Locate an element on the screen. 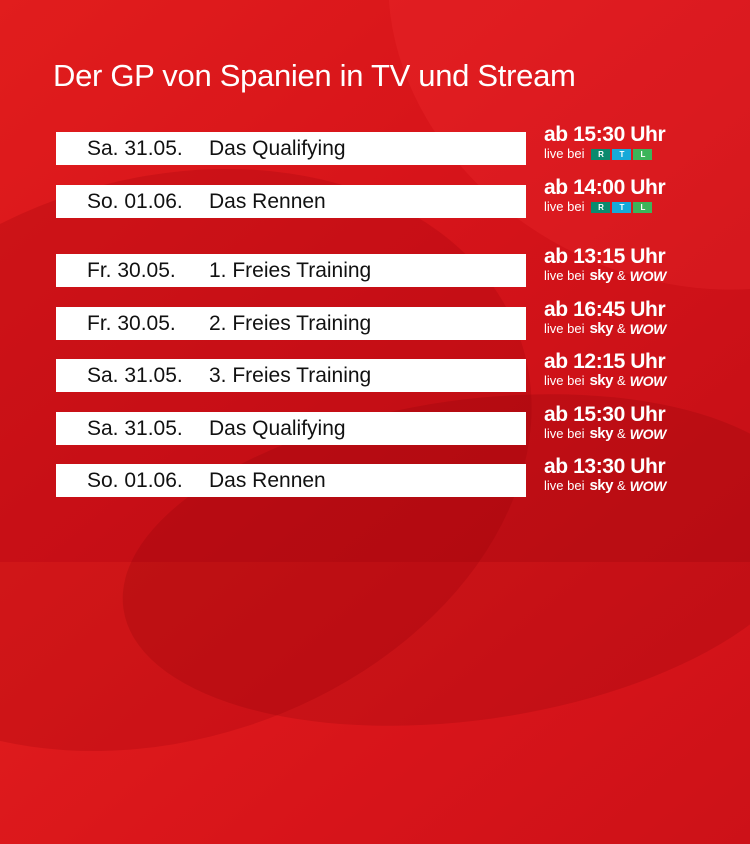  broadcast-info: ab 13:30 Uhr live bei sky & WOW is located at coordinates (605, 474).